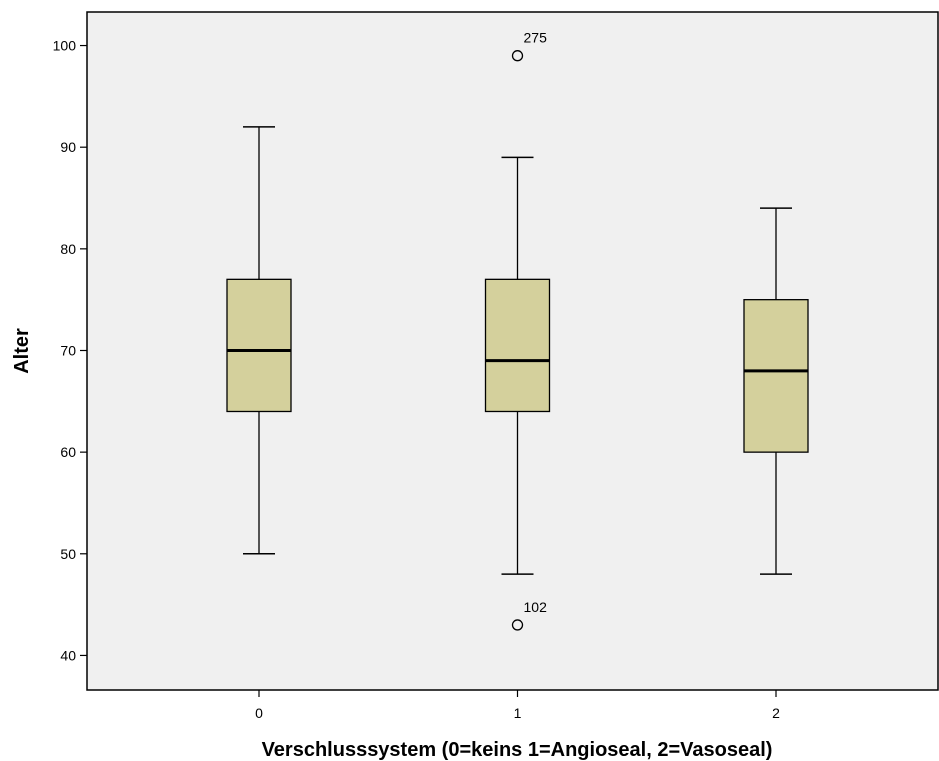 The height and width of the screenshot is (761, 939). I want to click on y-tick-label: 100, so click(65, 46).